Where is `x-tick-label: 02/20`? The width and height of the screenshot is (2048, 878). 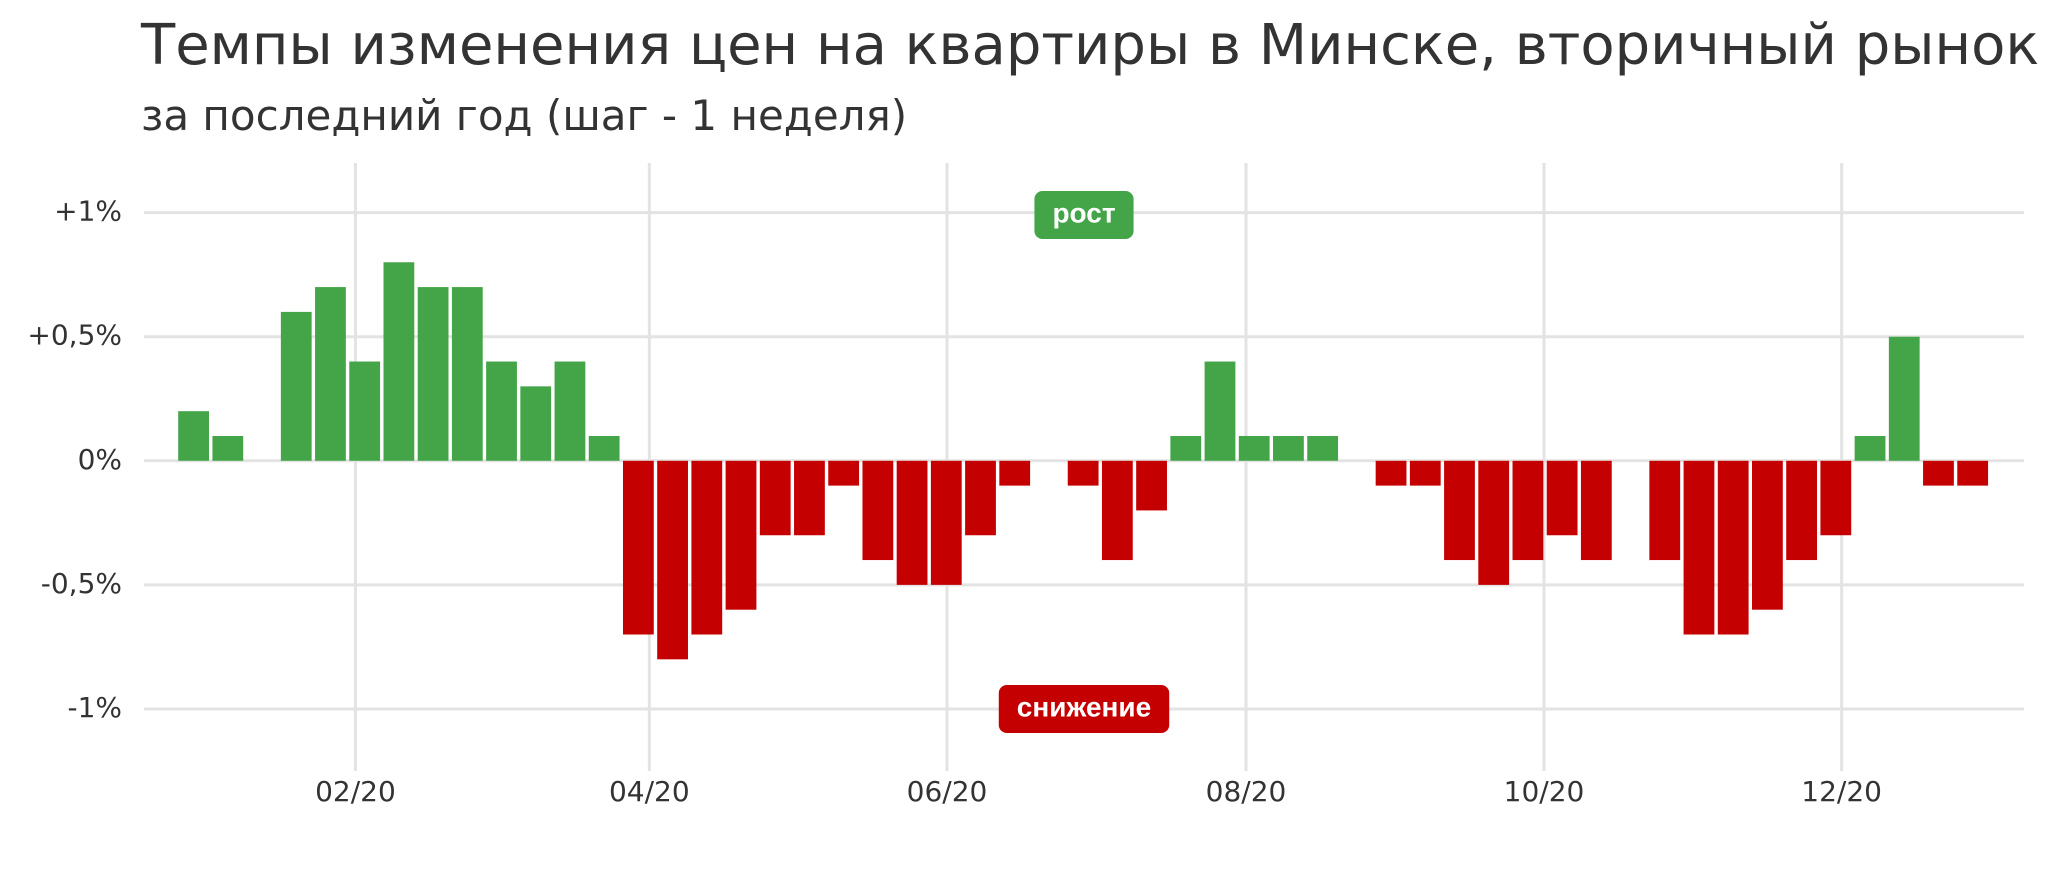
x-tick-label: 02/20 is located at coordinates (355, 791).